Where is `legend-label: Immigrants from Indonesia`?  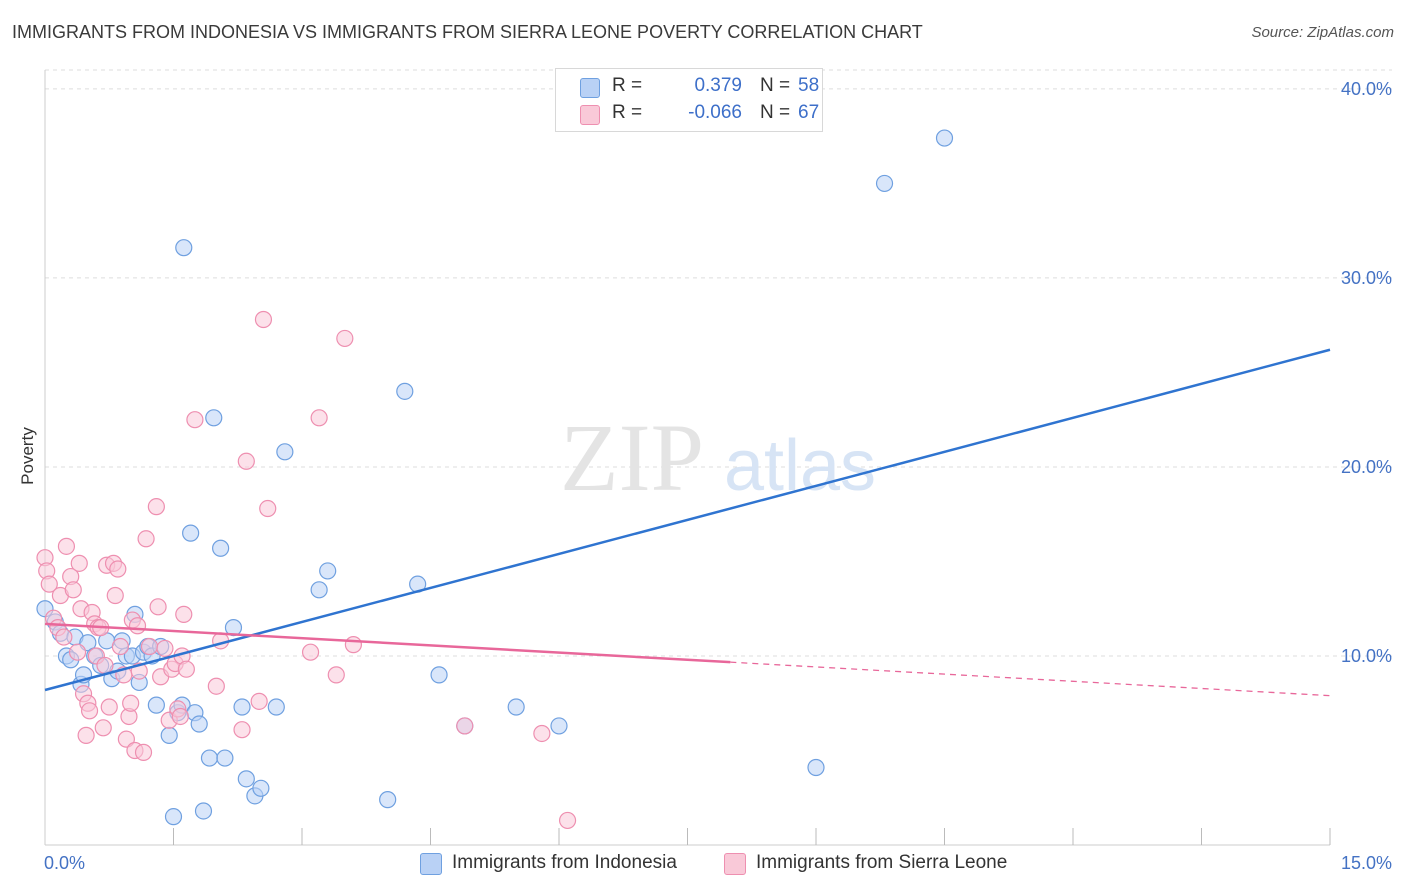
legend-label: Immigrants from Indonesia is located at coordinates (564, 862).